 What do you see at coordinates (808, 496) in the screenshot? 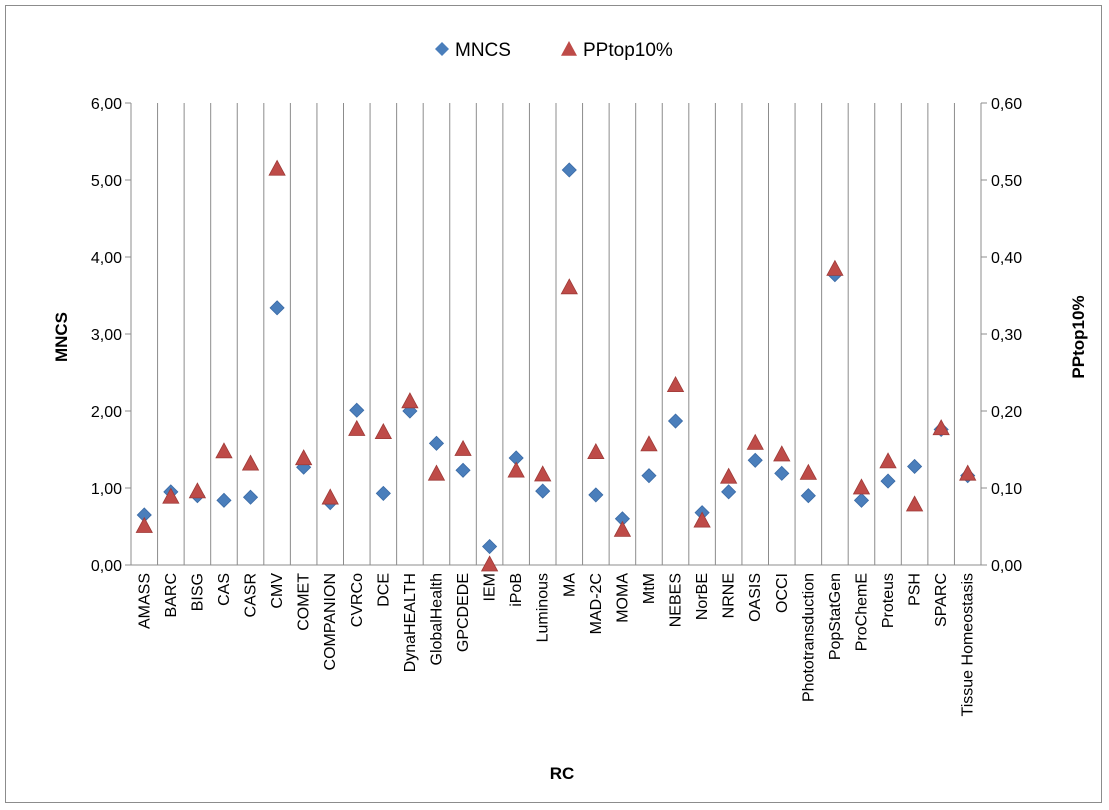
I see `point-mncs-phototransduction` at bounding box center [808, 496].